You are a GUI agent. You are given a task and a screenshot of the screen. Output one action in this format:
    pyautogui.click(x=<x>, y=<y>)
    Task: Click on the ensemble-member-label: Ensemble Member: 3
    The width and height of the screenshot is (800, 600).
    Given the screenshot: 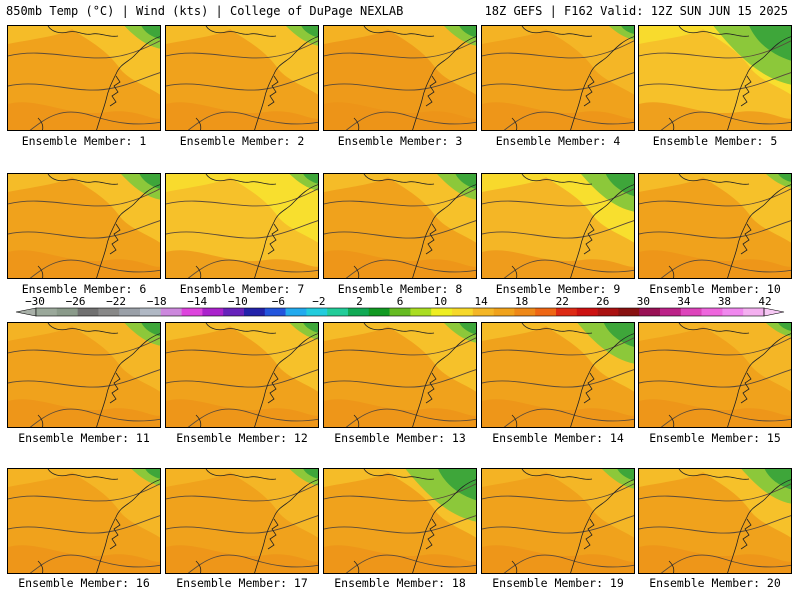 What is the action you would take?
    pyautogui.click(x=400, y=141)
    